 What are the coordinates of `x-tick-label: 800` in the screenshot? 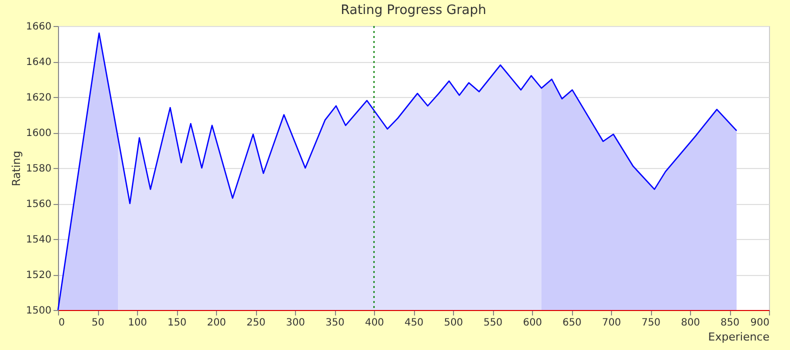 It's located at (690, 323).